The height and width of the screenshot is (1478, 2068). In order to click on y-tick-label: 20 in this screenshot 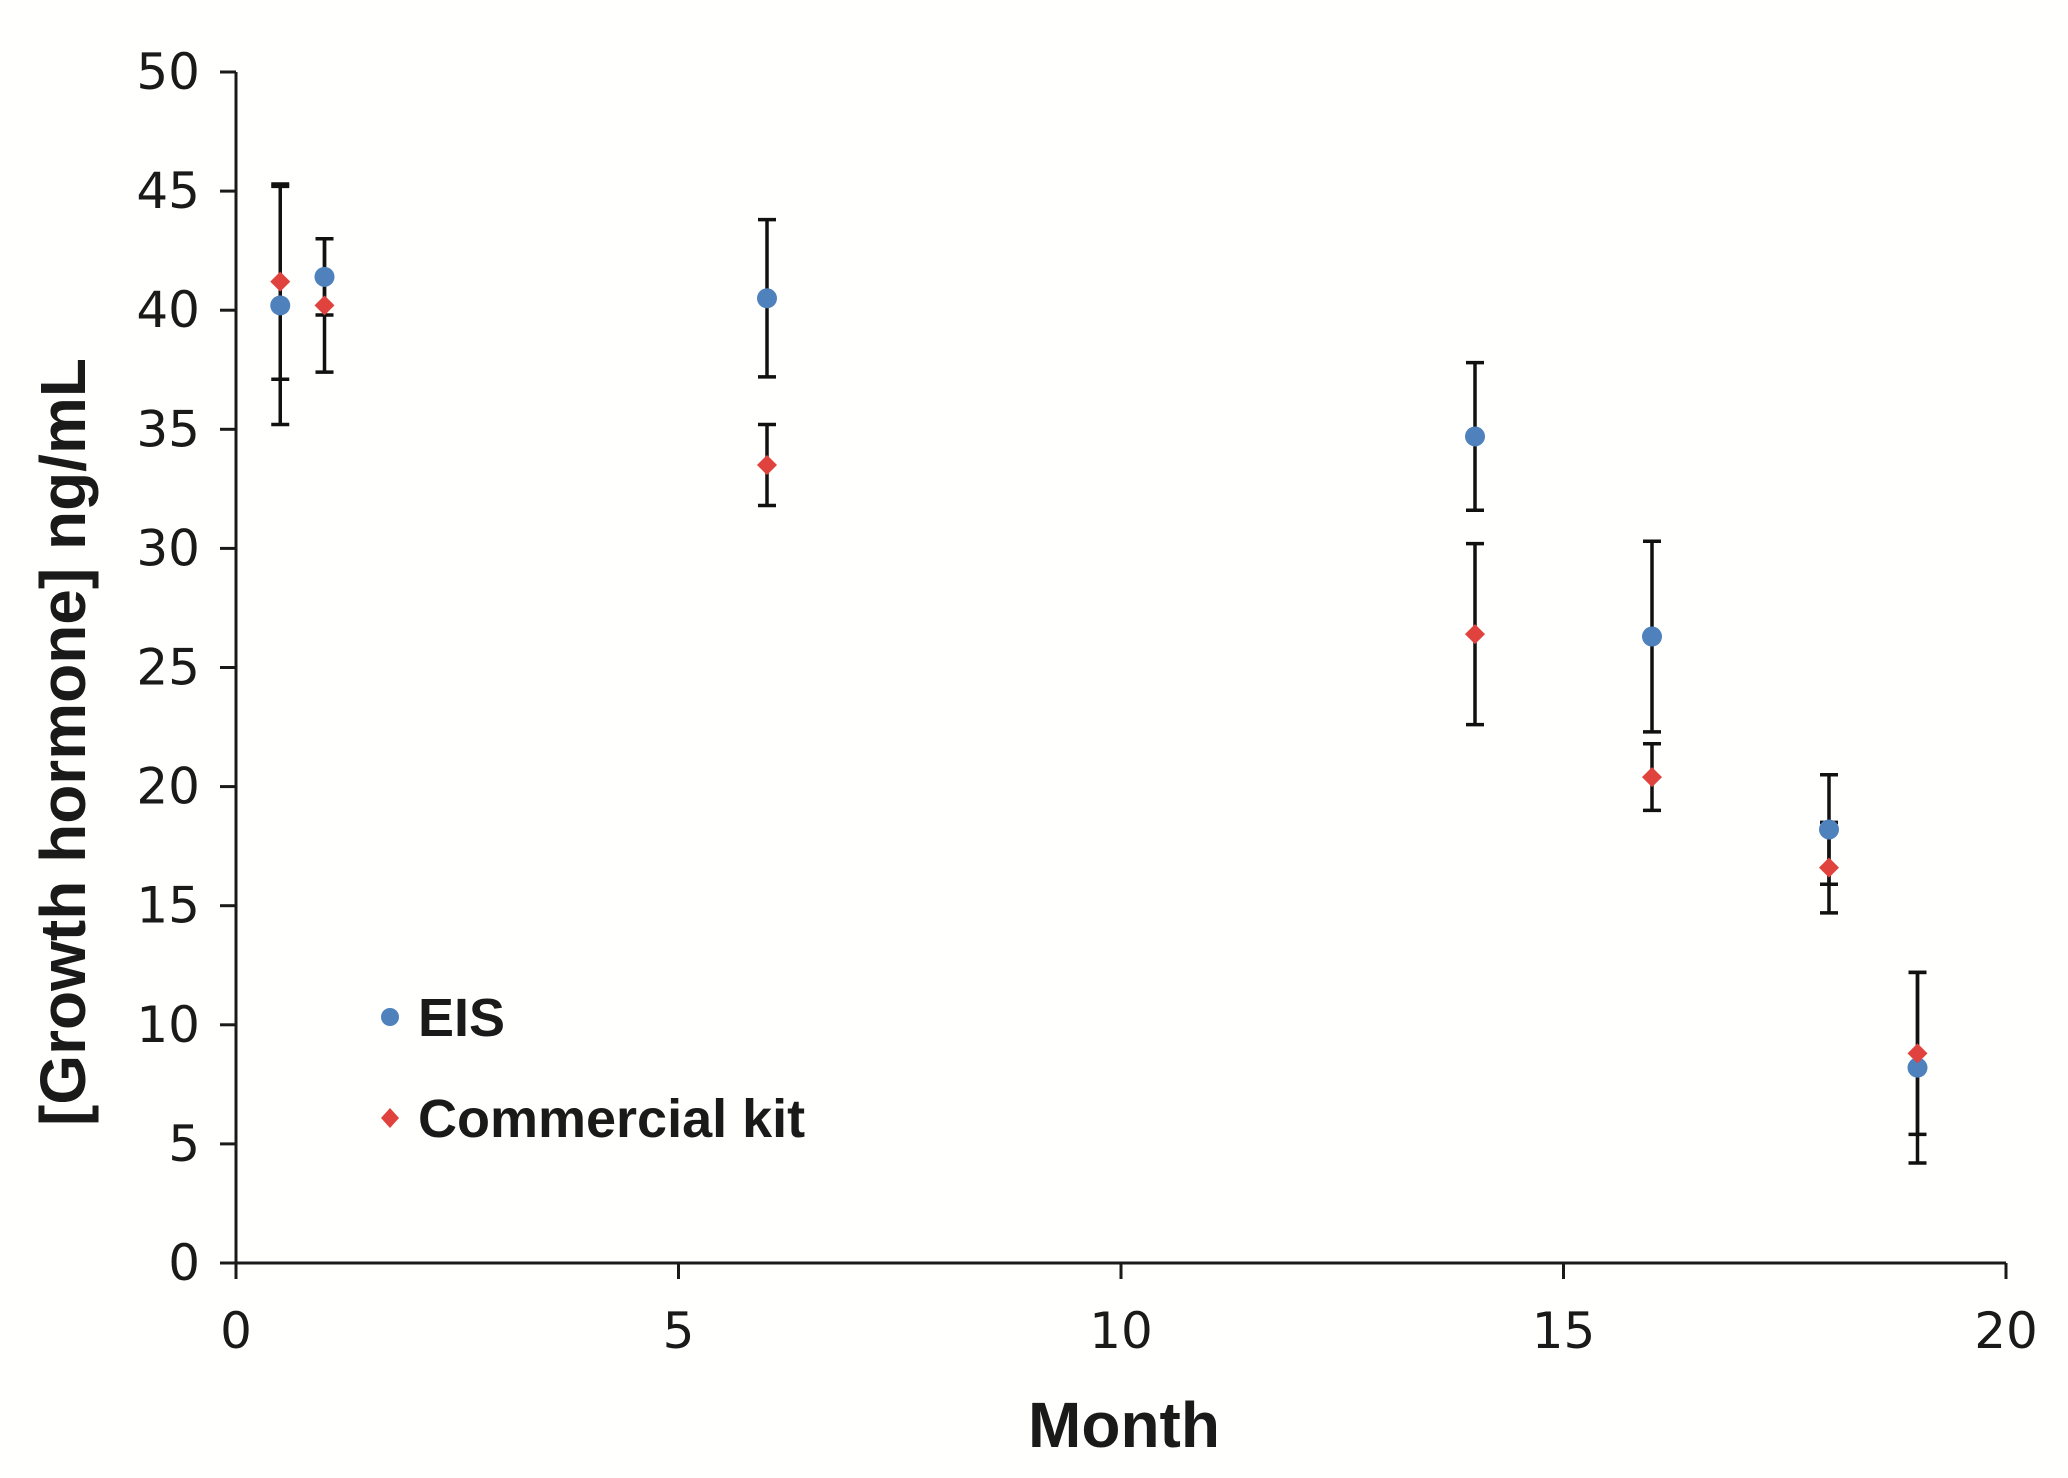, I will do `click(168, 787)`.